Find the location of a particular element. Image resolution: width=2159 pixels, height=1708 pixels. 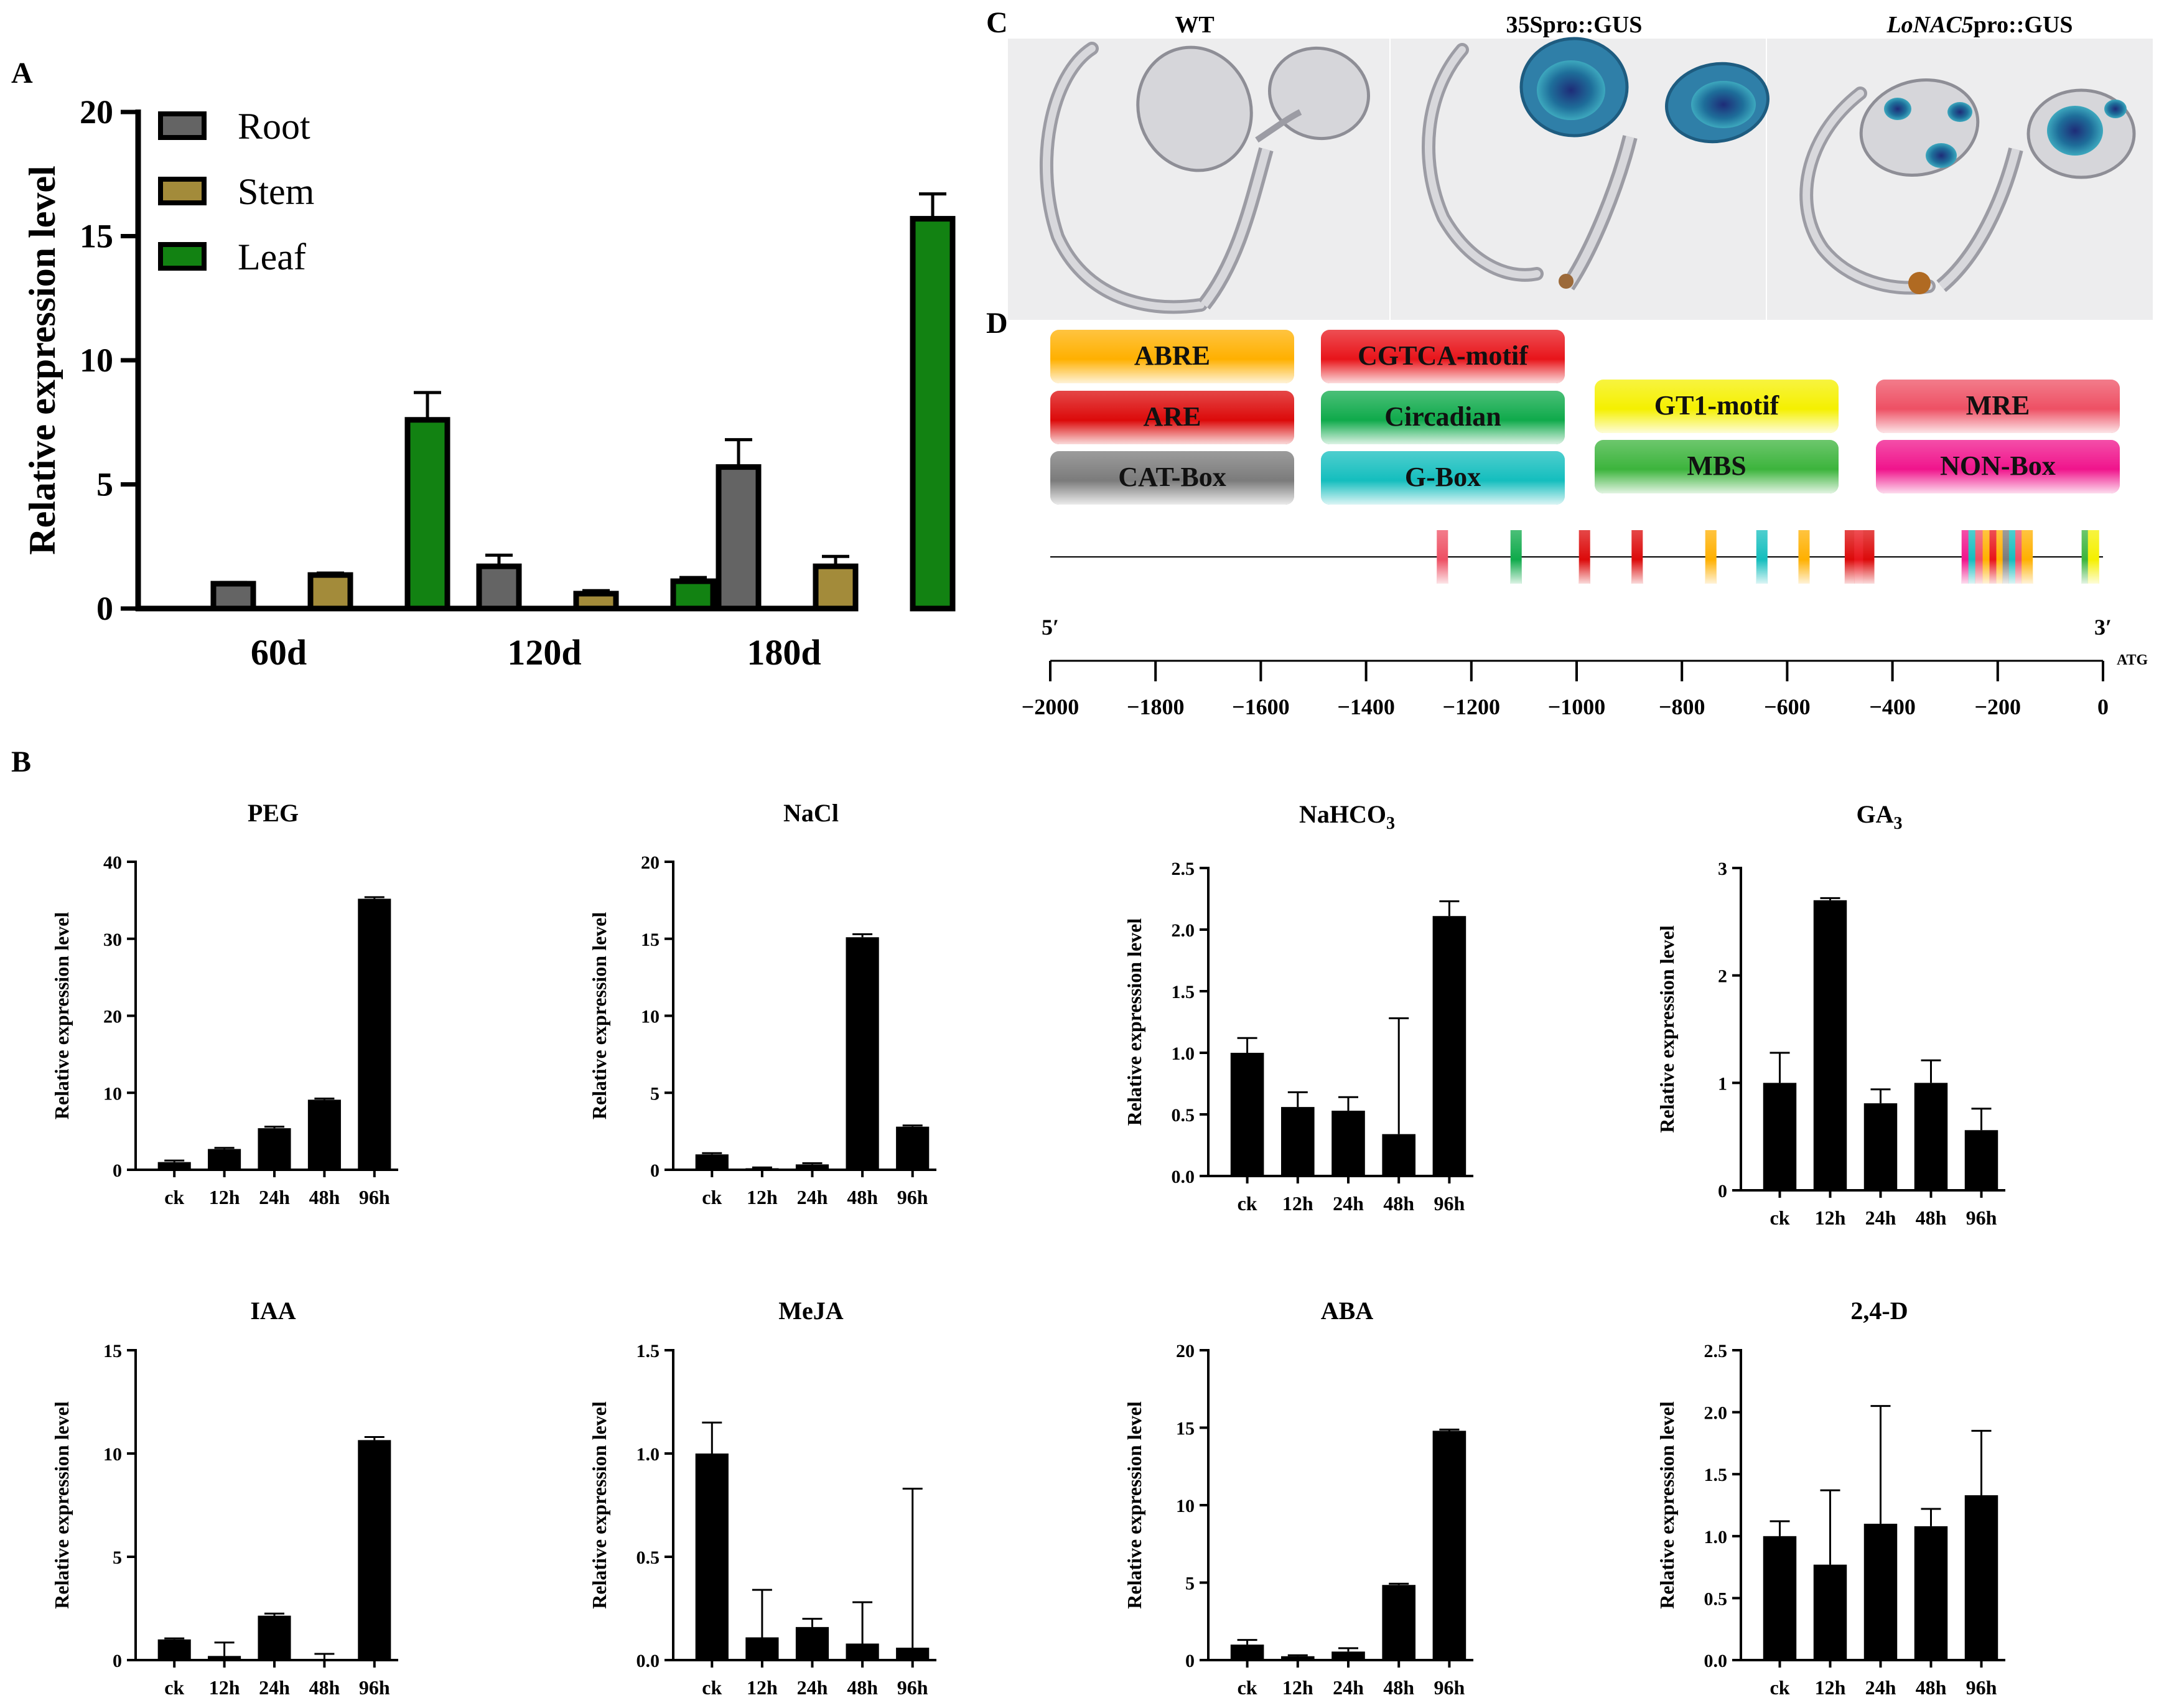

photo-label-lonac5: LoNAC5pro::GUS is located at coordinates (1980, 25).